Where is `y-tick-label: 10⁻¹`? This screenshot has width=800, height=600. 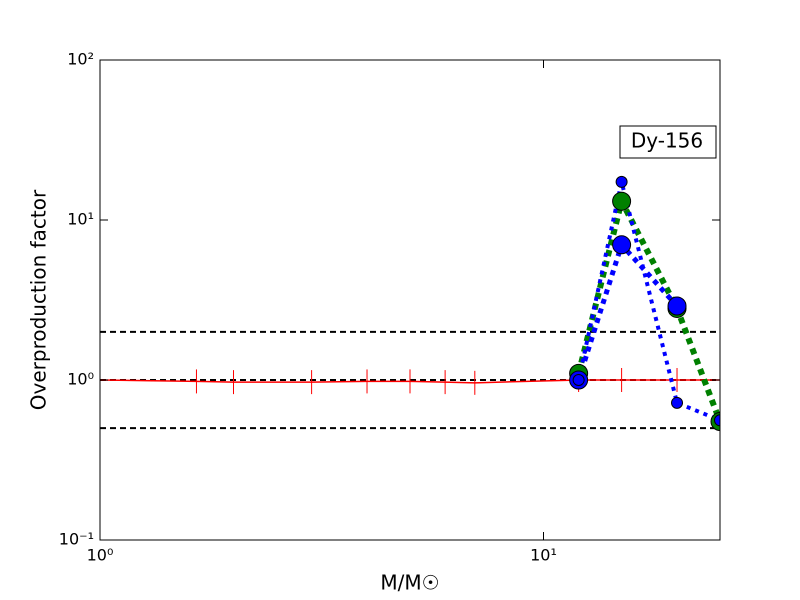 y-tick-label: 10⁻¹ is located at coordinates (76, 539).